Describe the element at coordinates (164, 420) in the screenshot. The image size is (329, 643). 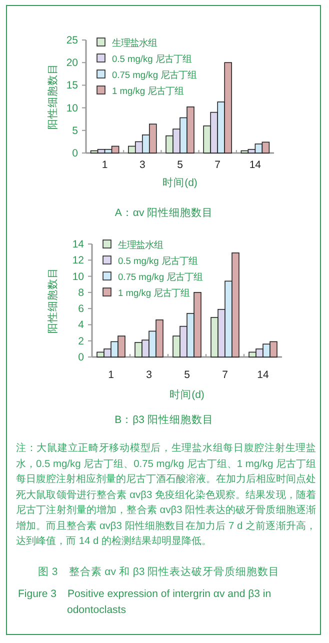
I see `text: B：β3 阳性细胞数目` at that location.